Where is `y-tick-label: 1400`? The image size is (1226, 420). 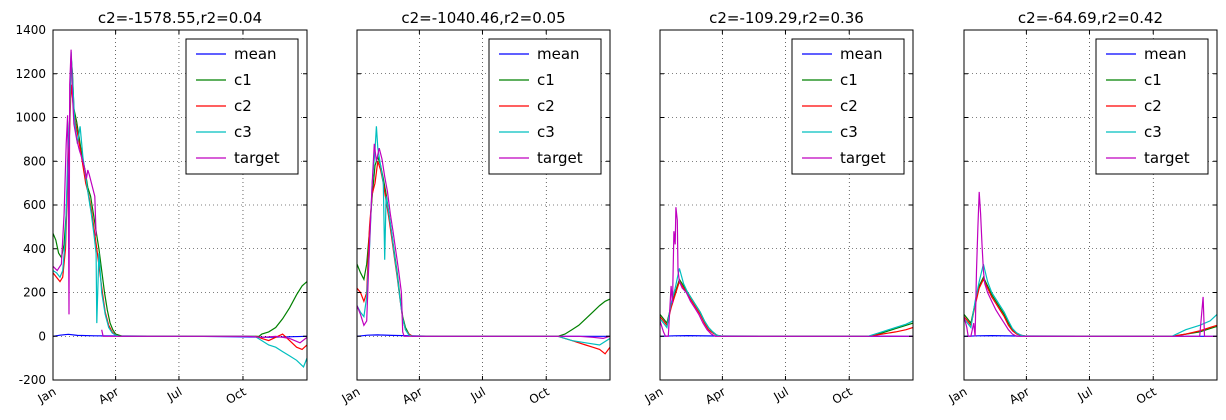
y-tick-label: 1400 is located at coordinates (30, 30).